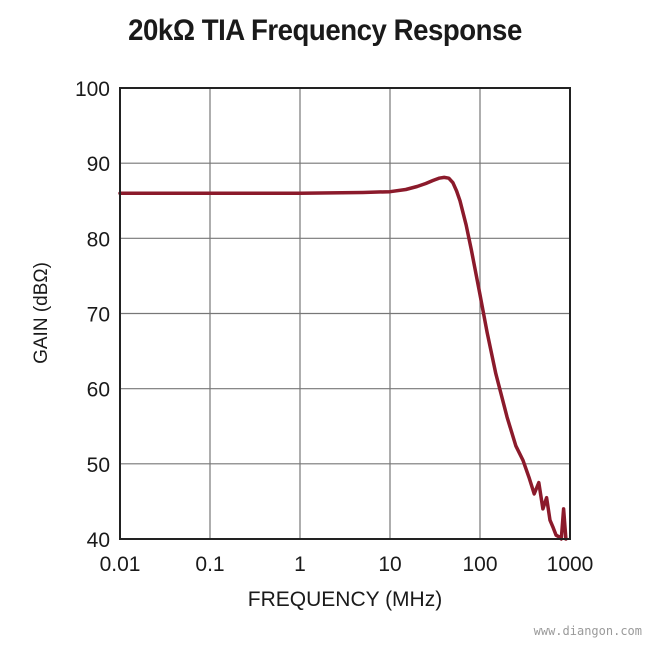  Describe the element at coordinates (98, 540) in the screenshot. I see `y-tick-label: 40` at that location.